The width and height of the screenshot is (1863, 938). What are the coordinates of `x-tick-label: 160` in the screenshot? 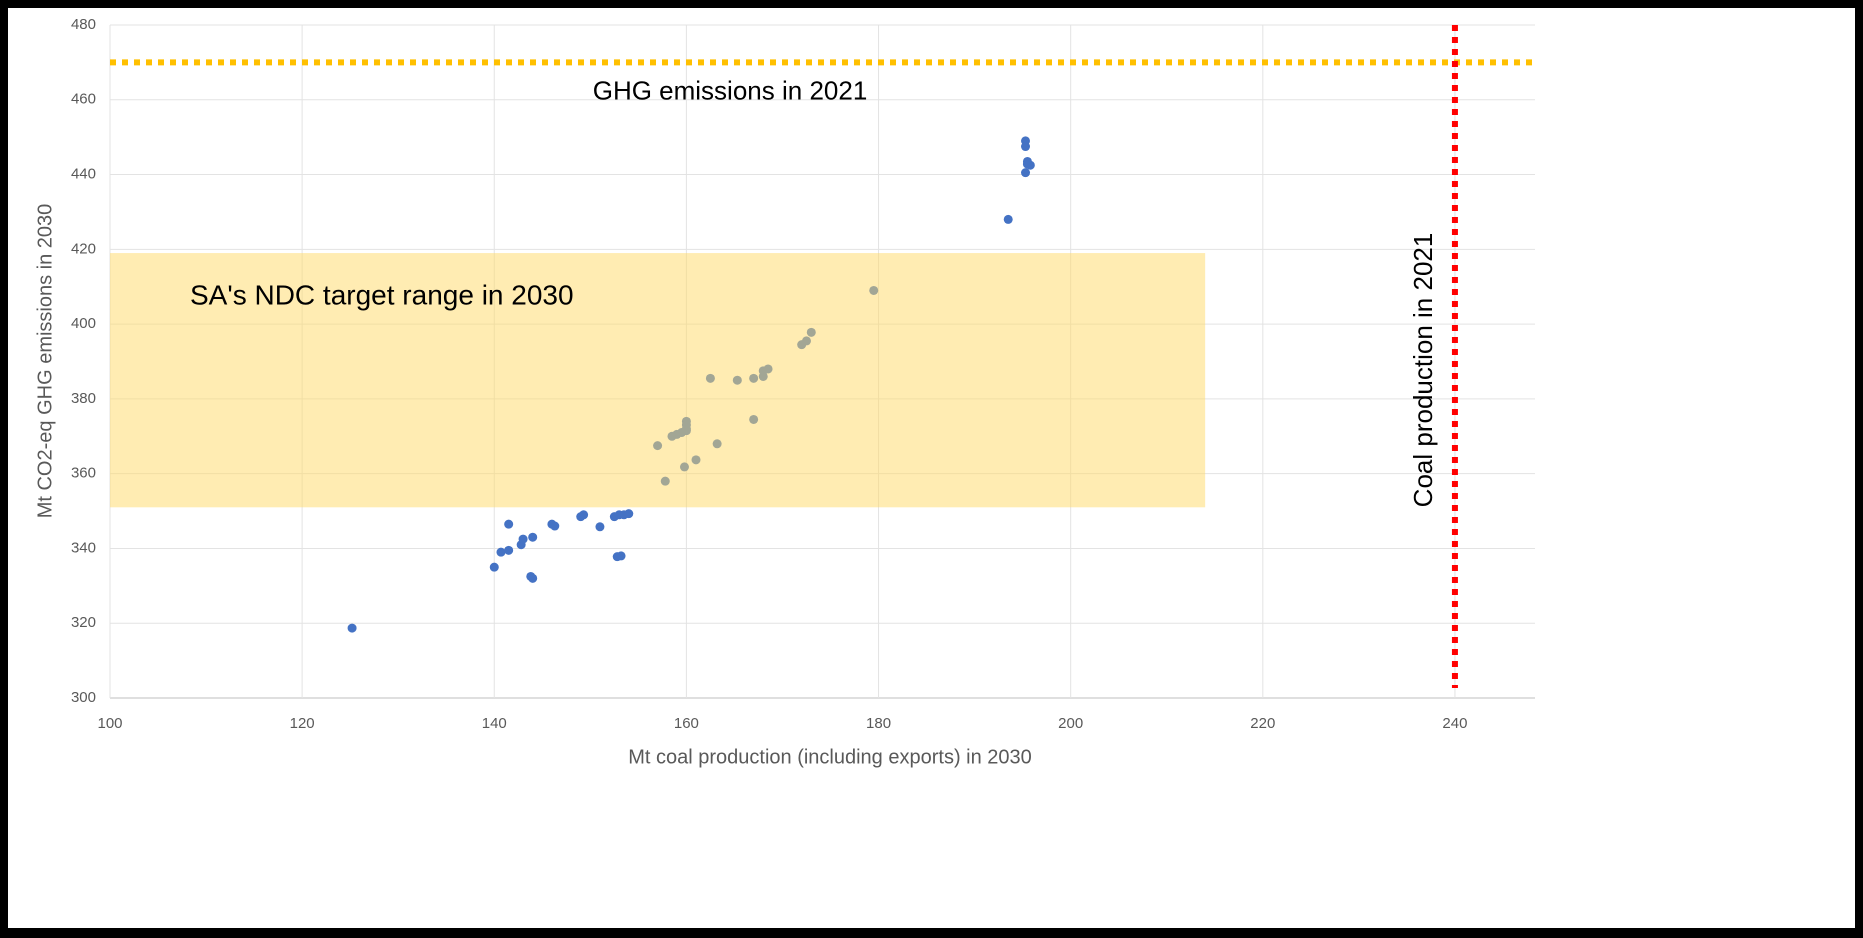 It's located at (686, 723).